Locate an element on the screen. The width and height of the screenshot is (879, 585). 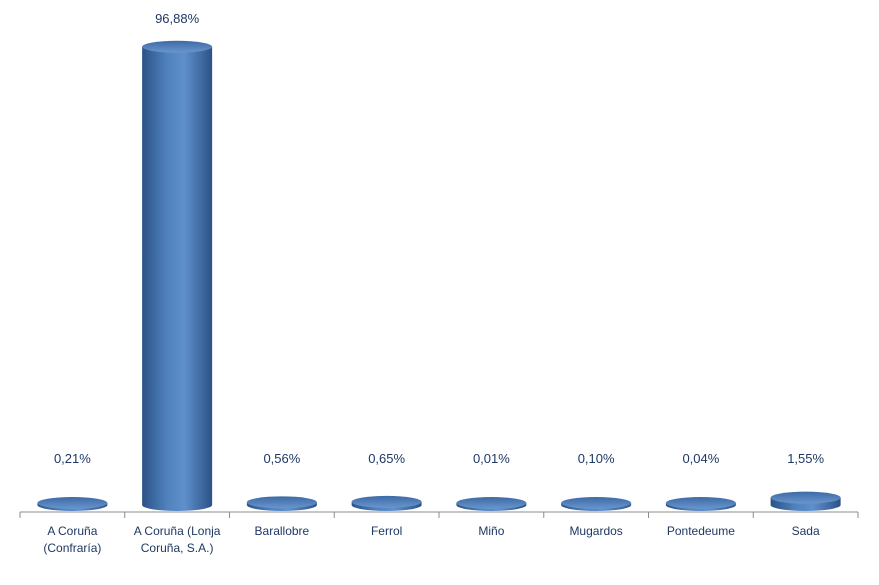
x-axis-ticks is located at coordinates (439, 515).